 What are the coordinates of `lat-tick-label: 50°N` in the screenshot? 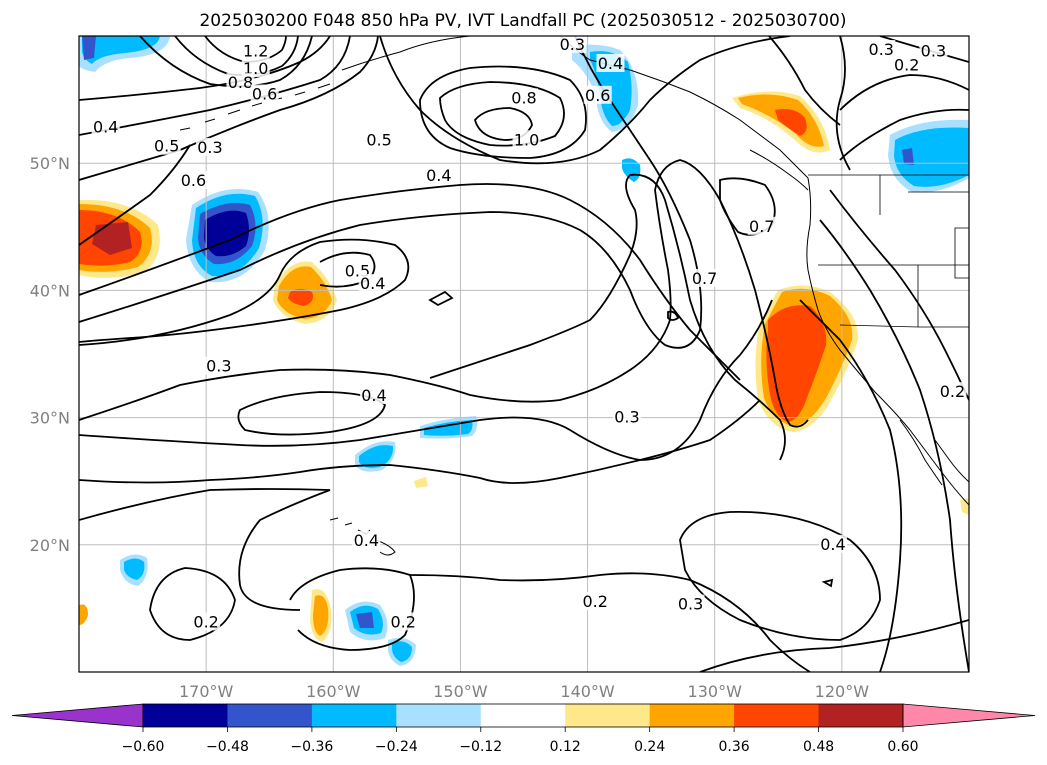 It's located at (50, 163).